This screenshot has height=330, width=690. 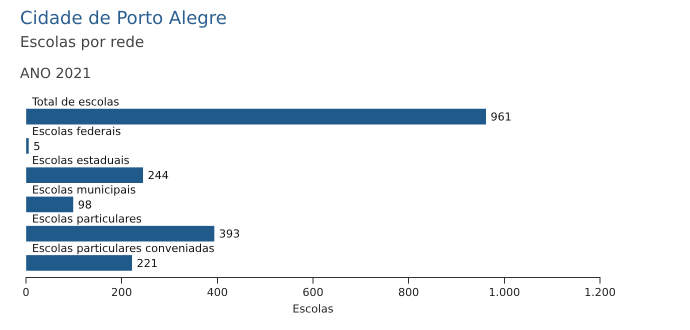 I want to click on x-tick-label: 0, so click(x=26, y=293).